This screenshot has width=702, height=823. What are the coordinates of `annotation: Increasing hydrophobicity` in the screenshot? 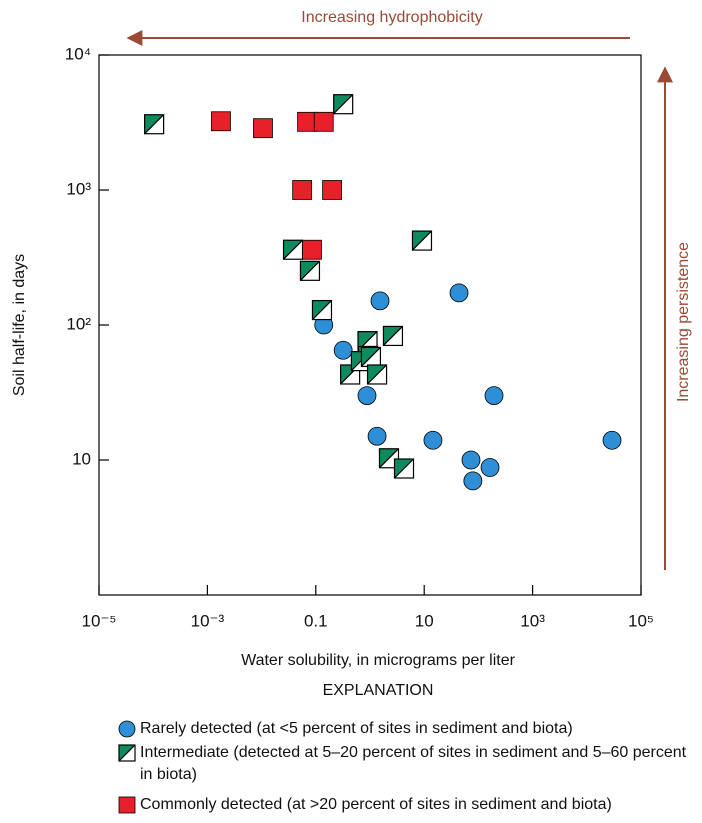 It's located at (391, 17).